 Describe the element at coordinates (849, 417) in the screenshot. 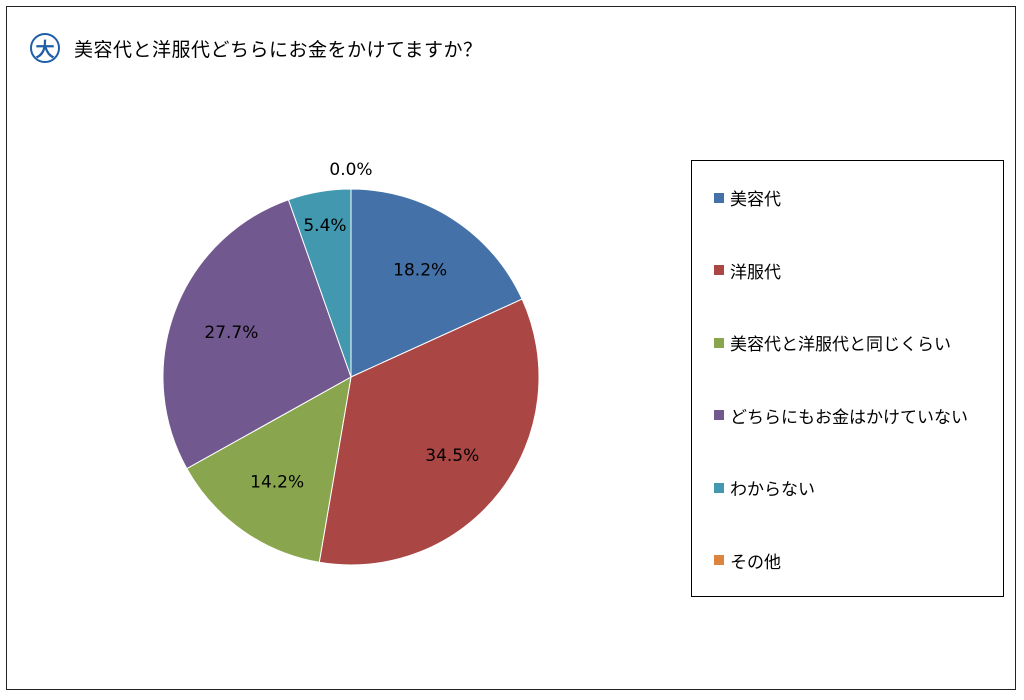

I see `legend-label-3: どちらにもお金はかけていない` at that location.